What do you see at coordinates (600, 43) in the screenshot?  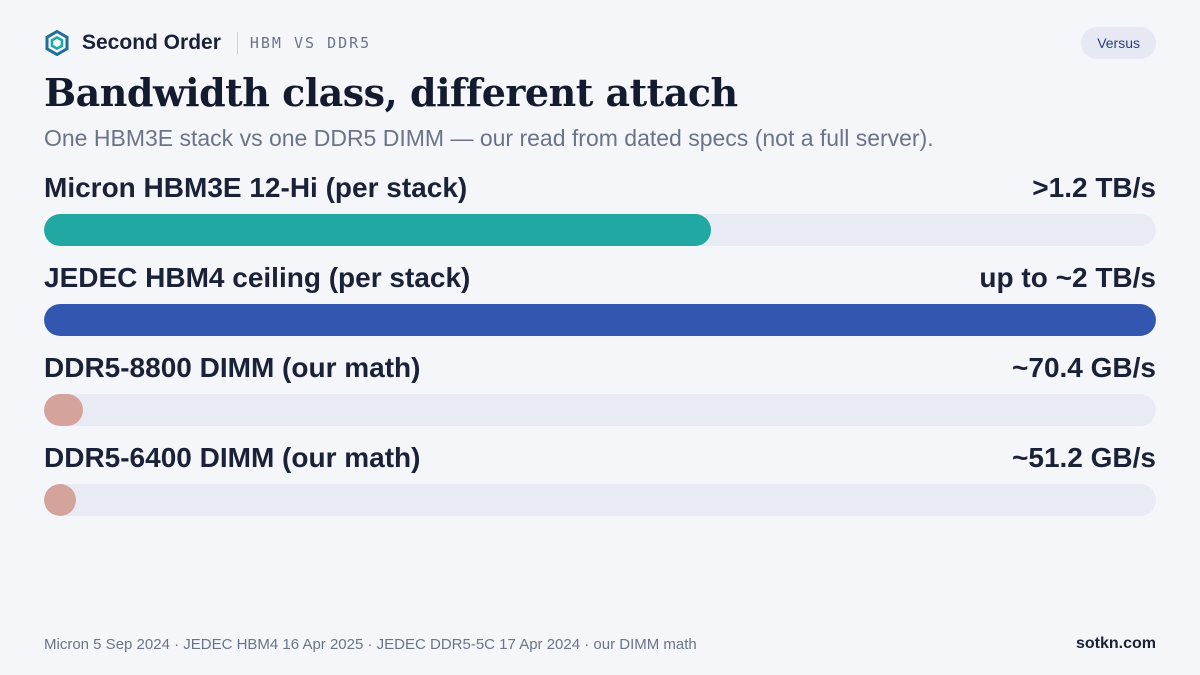 I see `header: Second Order HBM VS DDR5 Versus` at bounding box center [600, 43].